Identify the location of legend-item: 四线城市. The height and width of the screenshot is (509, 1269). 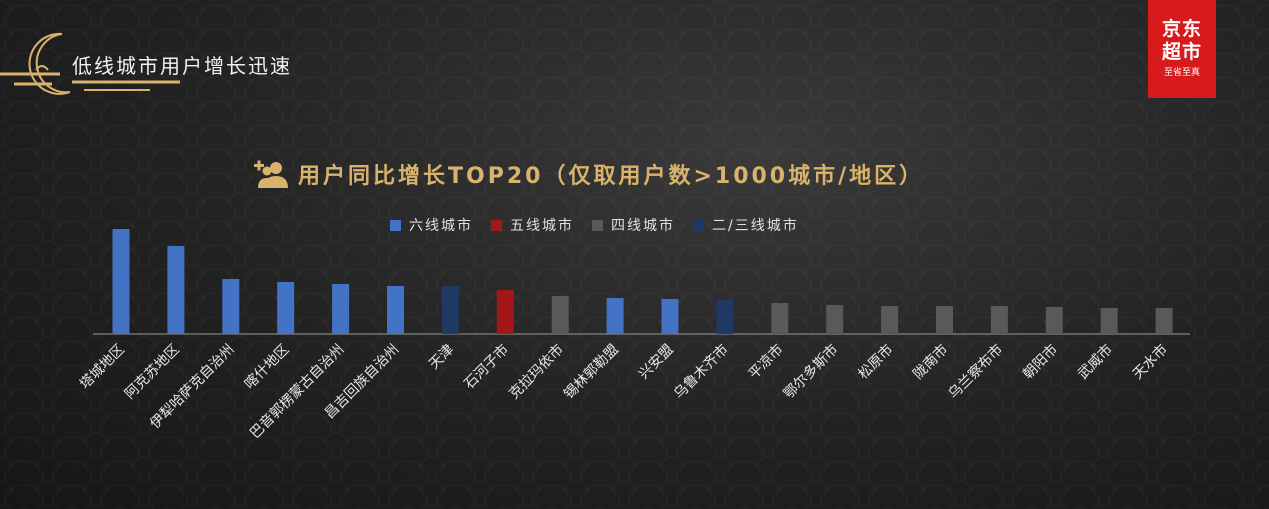
(633, 225).